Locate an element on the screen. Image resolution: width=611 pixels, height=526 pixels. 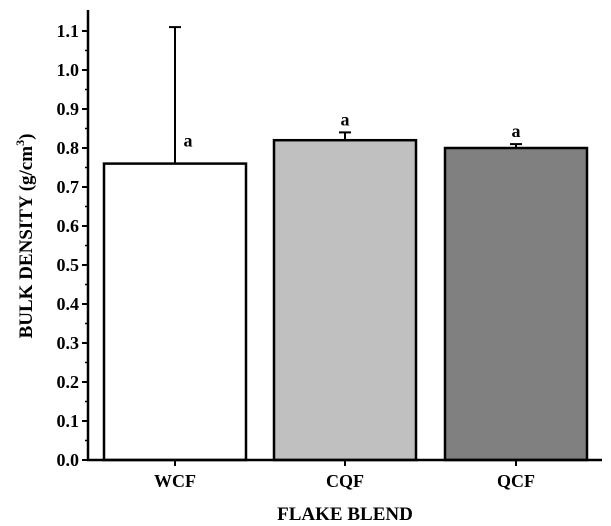
y-tick-label: 0.5 is located at coordinates (68, 265).